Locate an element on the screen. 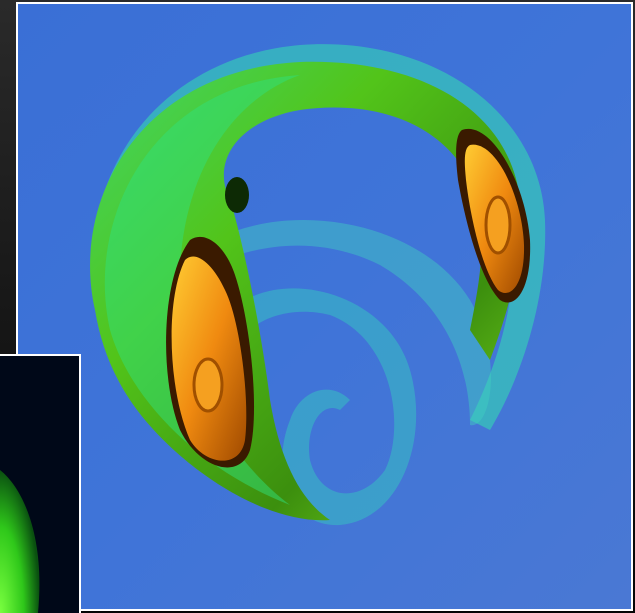 This screenshot has width=635, height=613. cutout-left-ring is located at coordinates (208, 385).